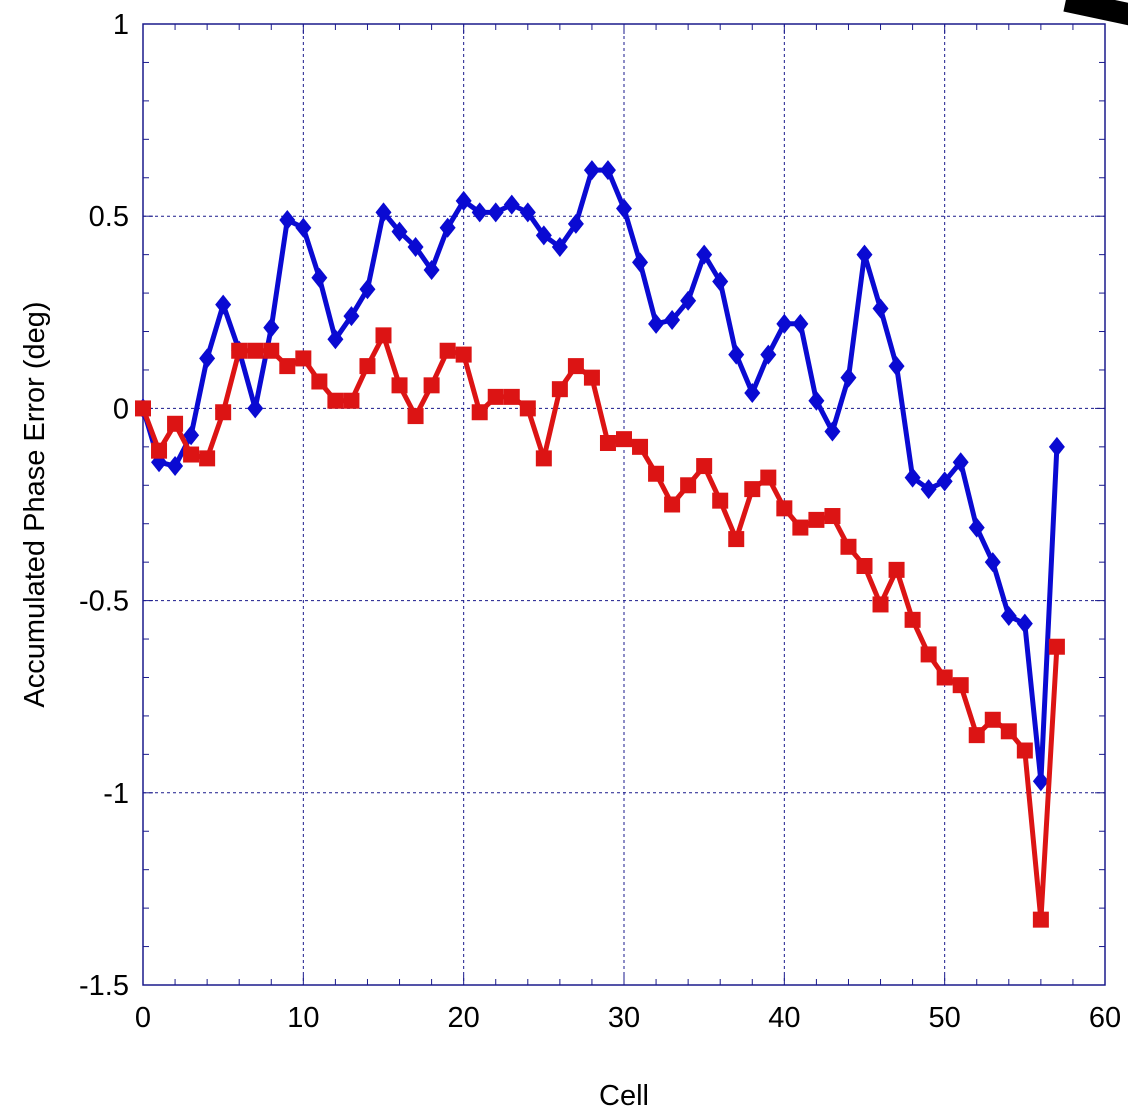 The image size is (1128, 1118). What do you see at coordinates (104, 602) in the screenshot?
I see `y-tick-label: -0.5` at bounding box center [104, 602].